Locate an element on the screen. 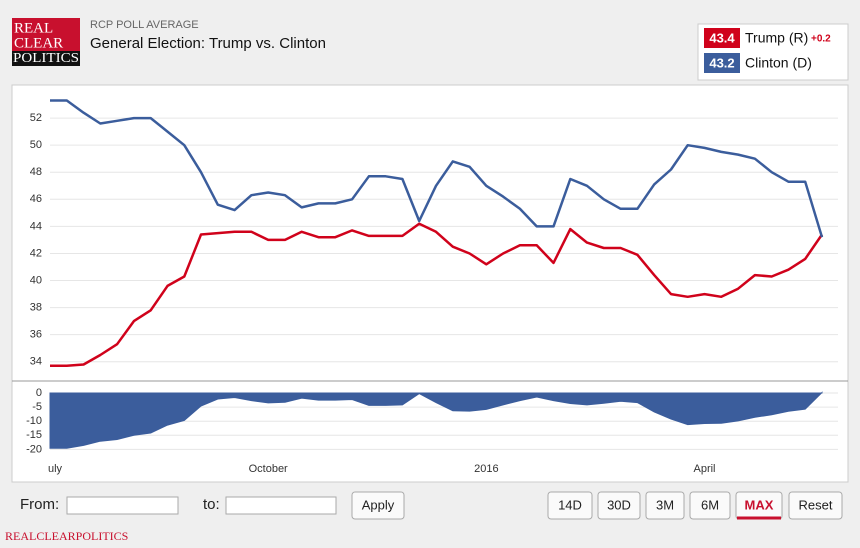 The height and width of the screenshot is (548, 860). apply-label: Apply is located at coordinates (378, 504).